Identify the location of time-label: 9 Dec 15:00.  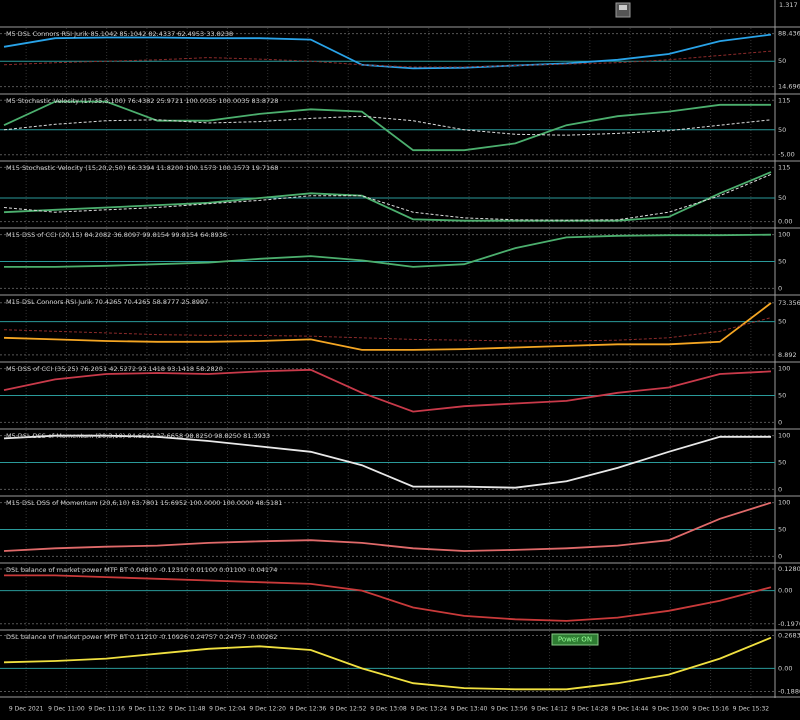
(670, 709).